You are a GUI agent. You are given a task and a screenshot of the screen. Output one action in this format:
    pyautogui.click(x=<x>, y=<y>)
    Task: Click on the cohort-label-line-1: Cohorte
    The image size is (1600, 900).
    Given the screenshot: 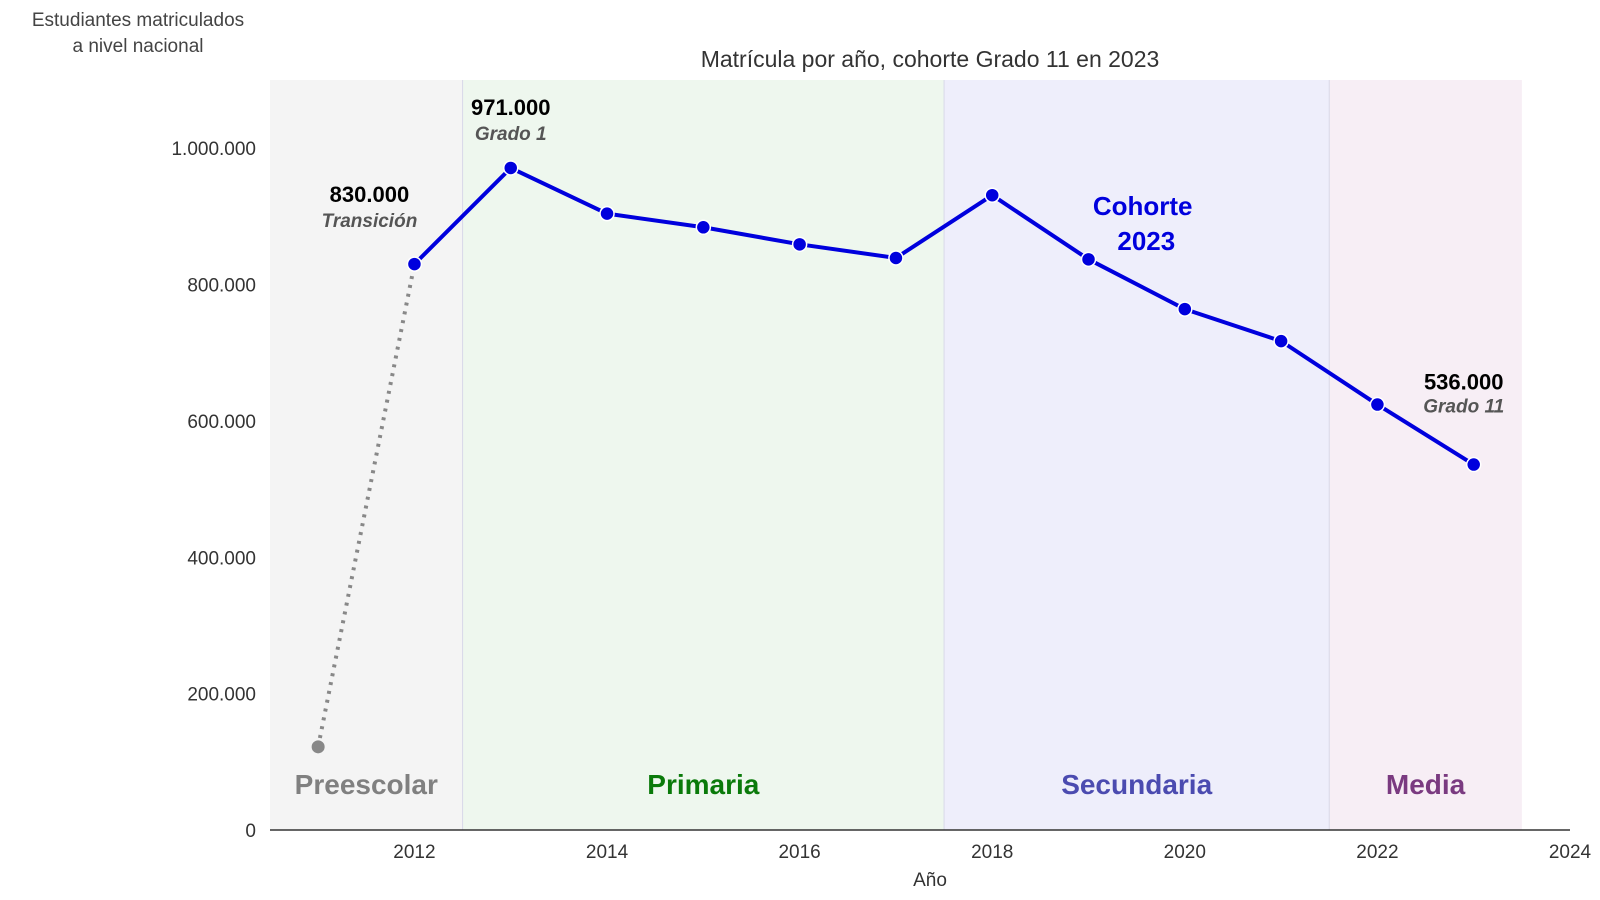 What is the action you would take?
    pyautogui.click(x=1143, y=206)
    